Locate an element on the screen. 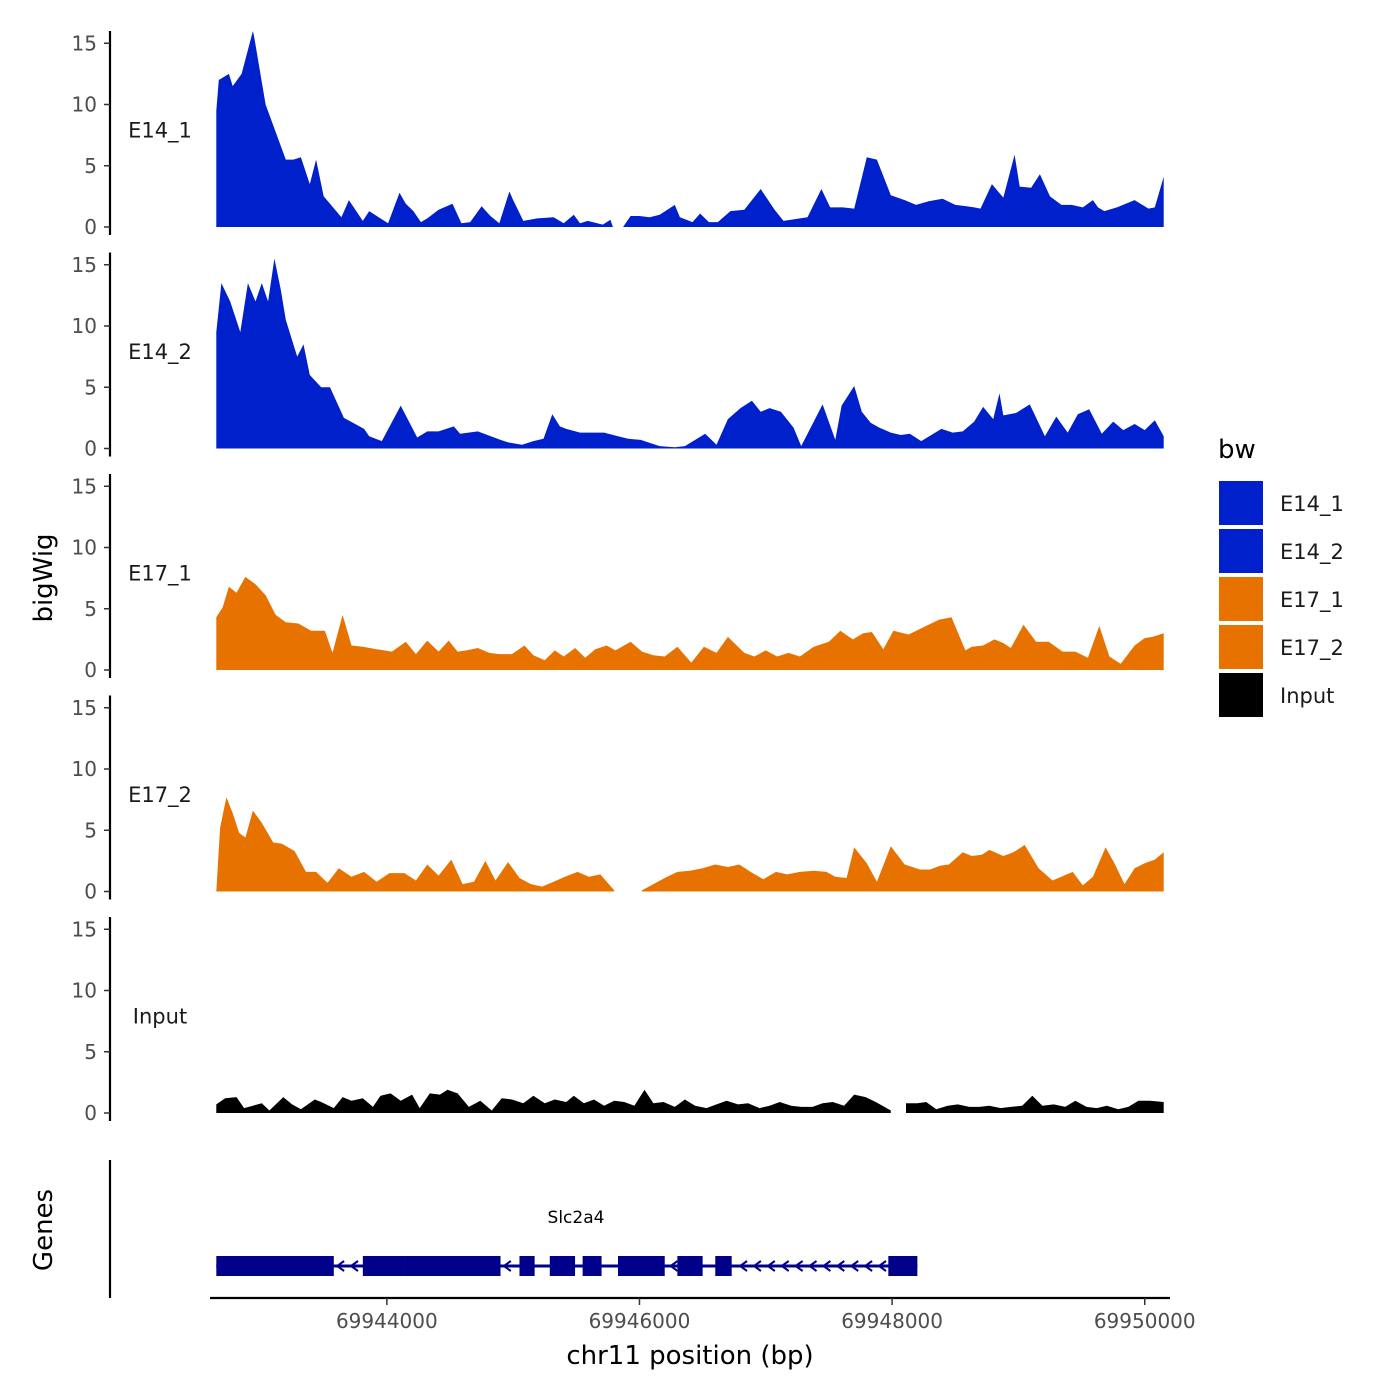 This screenshot has height=1400, width=1400. legend-label-e17-1: E17_1 is located at coordinates (1312, 600).